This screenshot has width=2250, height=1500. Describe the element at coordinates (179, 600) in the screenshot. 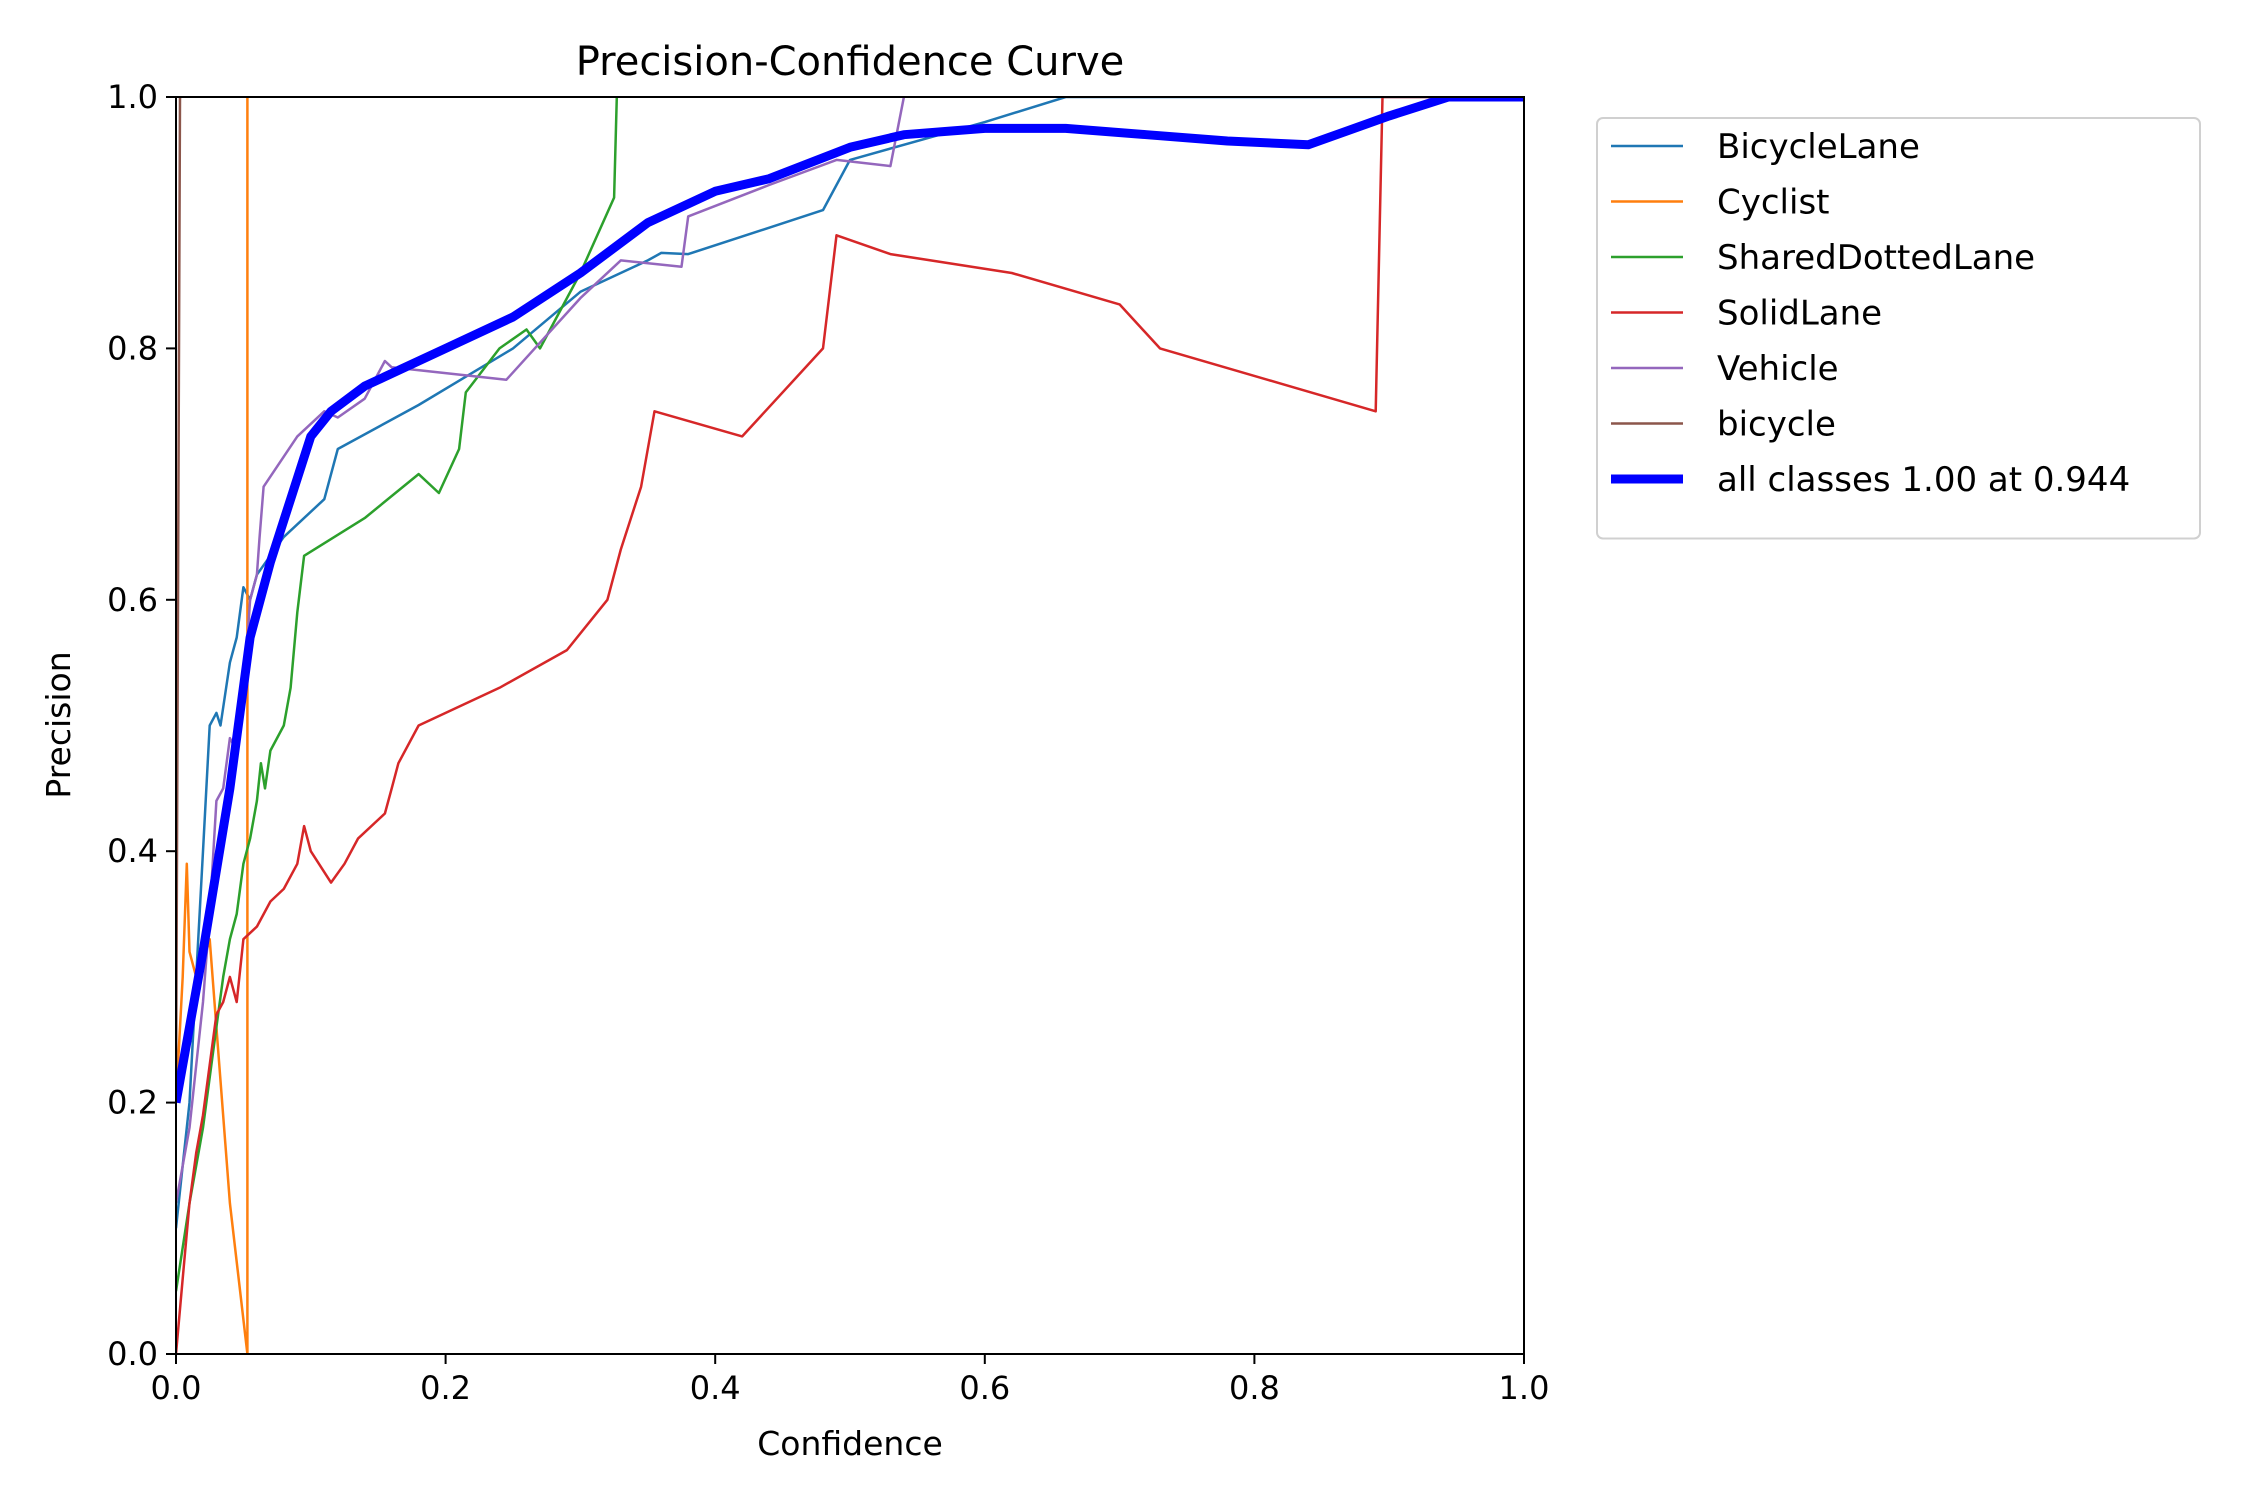

I see `series-line-bicycle` at that location.